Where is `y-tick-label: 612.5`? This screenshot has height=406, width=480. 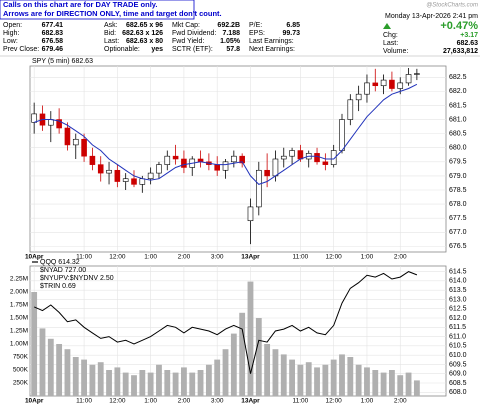 y-tick-label: 612.5 is located at coordinates (458, 309).